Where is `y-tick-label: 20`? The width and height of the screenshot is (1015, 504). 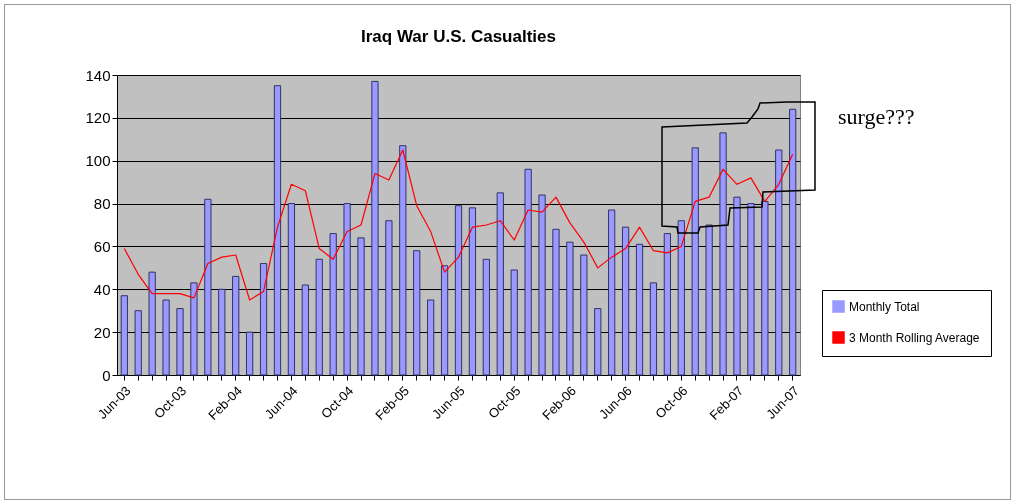
y-tick-label: 20 is located at coordinates (102, 332).